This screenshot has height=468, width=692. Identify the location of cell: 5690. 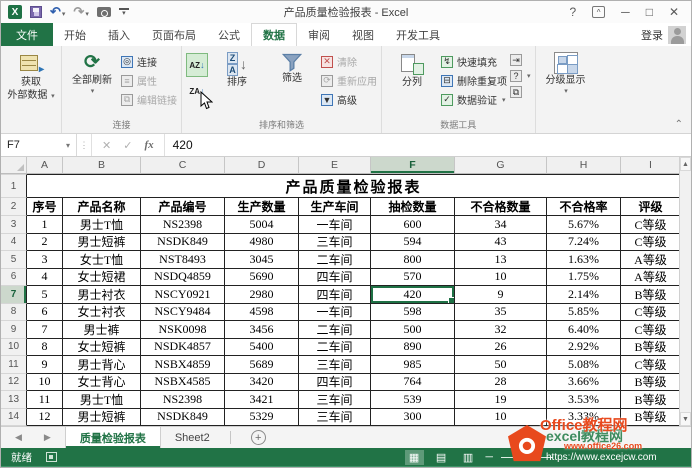
(262, 277).